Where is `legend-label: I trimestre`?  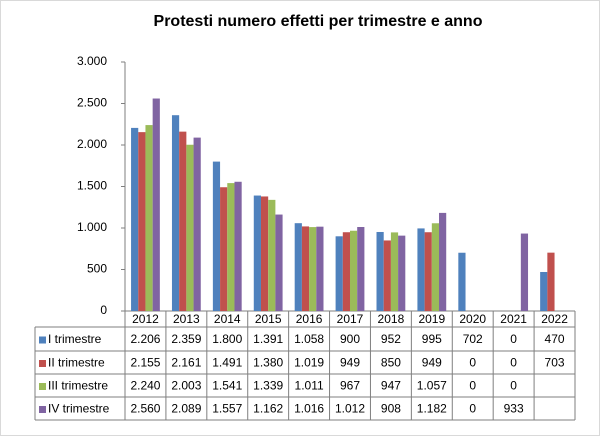
legend-label: I trimestre is located at coordinates (75, 339).